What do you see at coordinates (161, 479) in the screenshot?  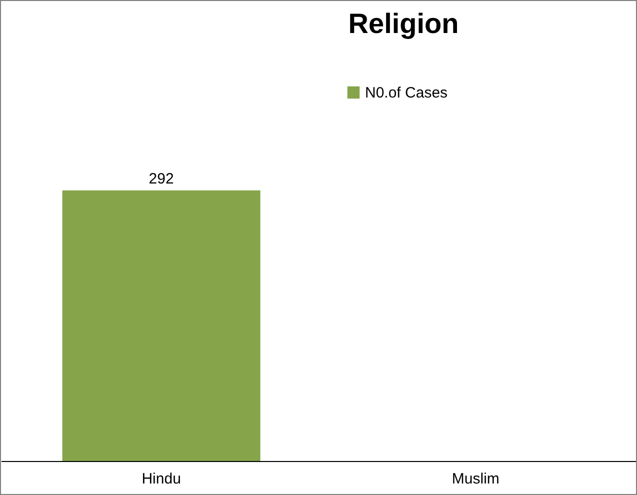 I see `x-tick-label: Hindu` at bounding box center [161, 479].